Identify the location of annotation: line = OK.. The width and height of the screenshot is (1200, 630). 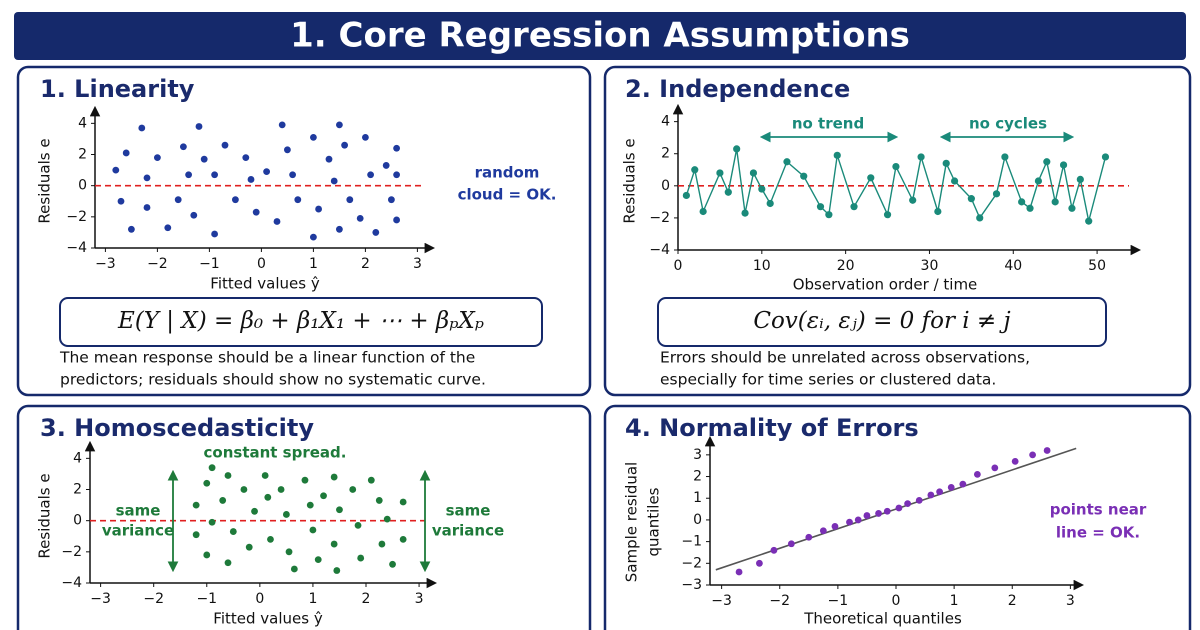
(1098, 533).